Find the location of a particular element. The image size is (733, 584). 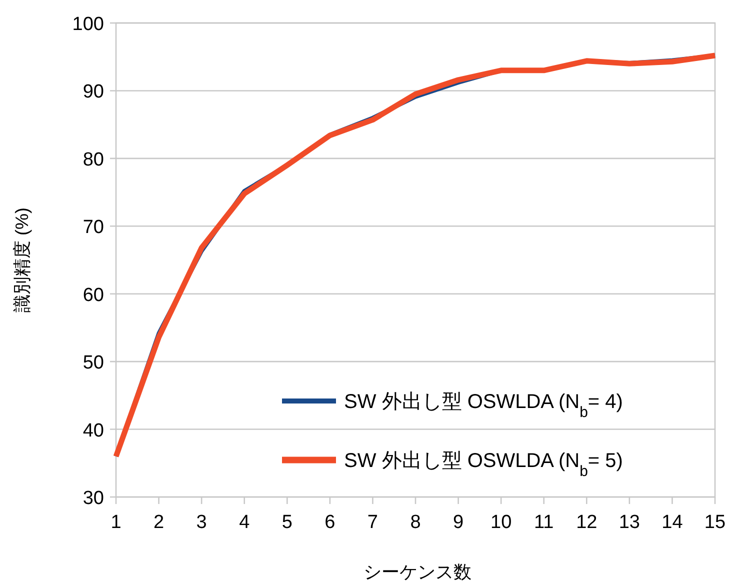

x-tick-label: 4 is located at coordinates (244, 522).